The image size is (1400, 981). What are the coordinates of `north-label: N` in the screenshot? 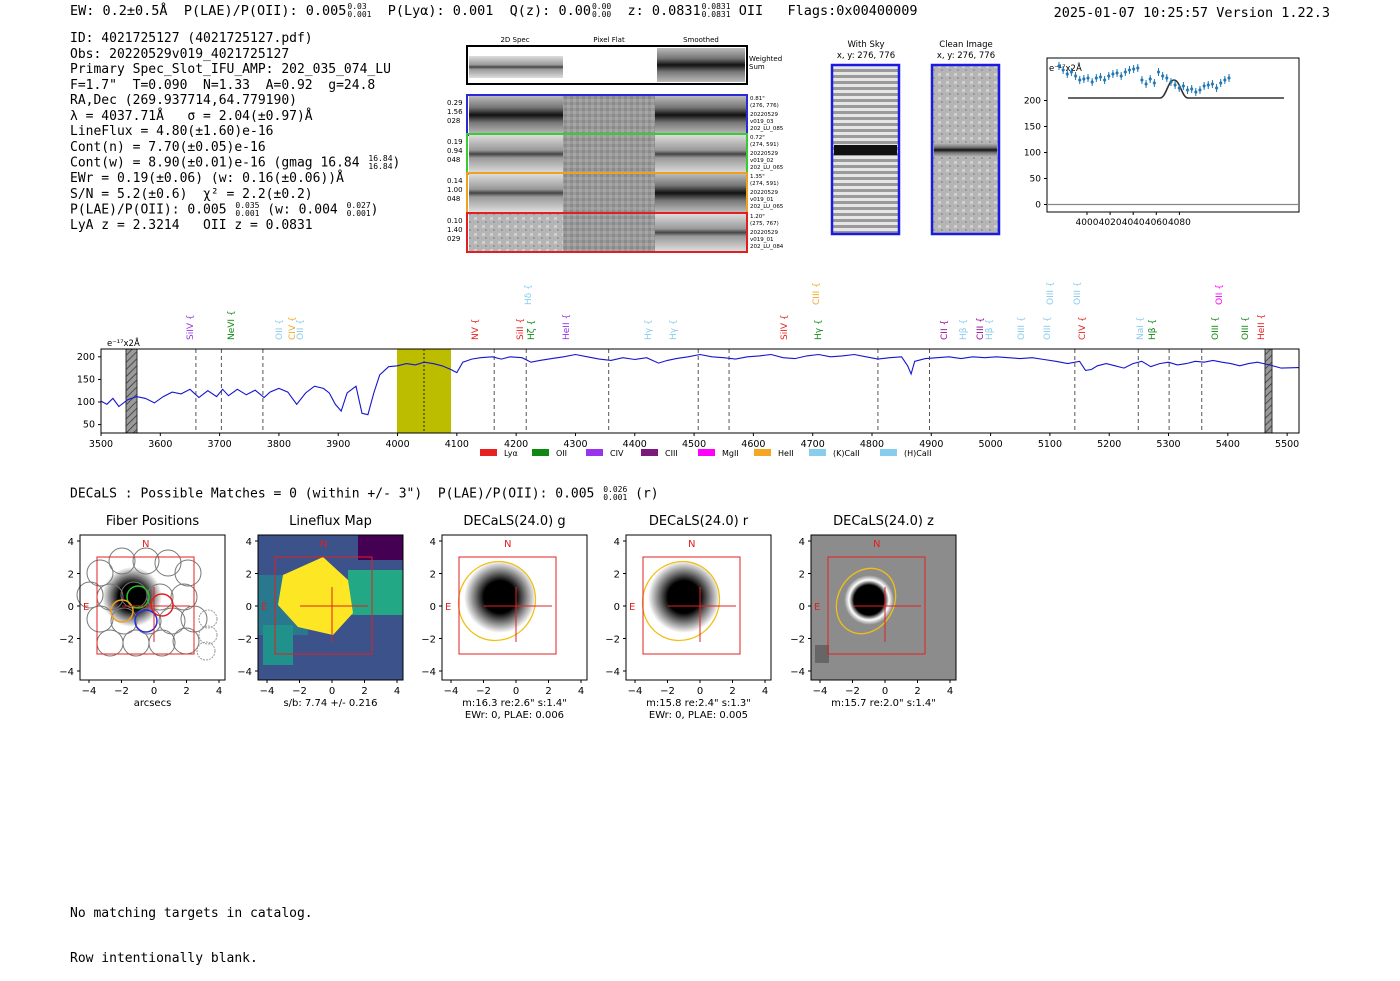 It's located at (876, 544).